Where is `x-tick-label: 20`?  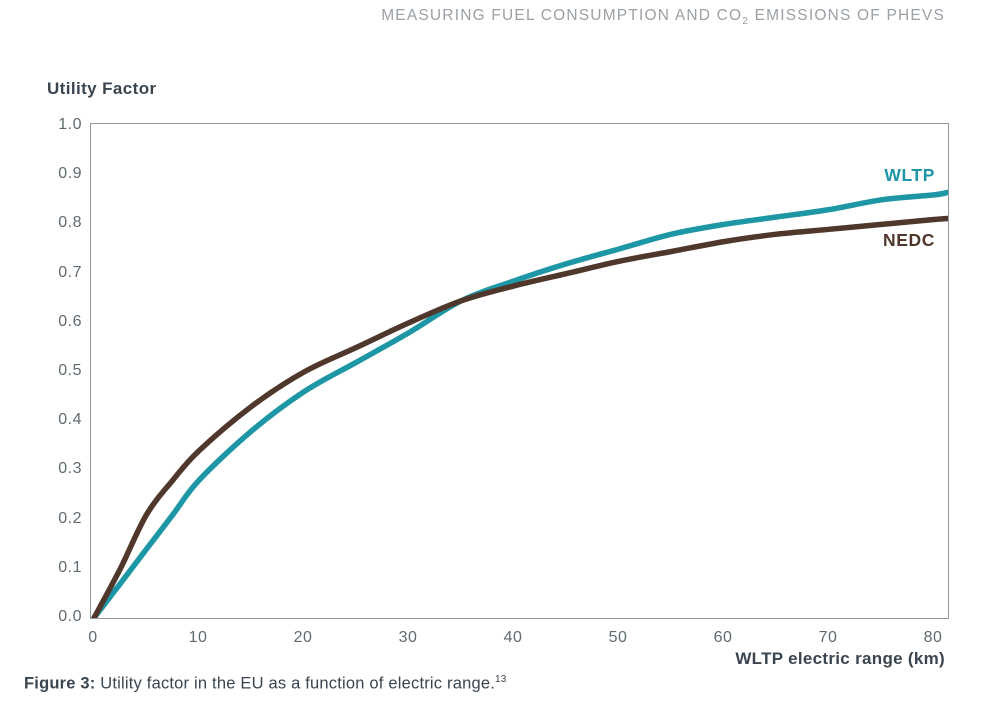 x-tick-label: 20 is located at coordinates (303, 637).